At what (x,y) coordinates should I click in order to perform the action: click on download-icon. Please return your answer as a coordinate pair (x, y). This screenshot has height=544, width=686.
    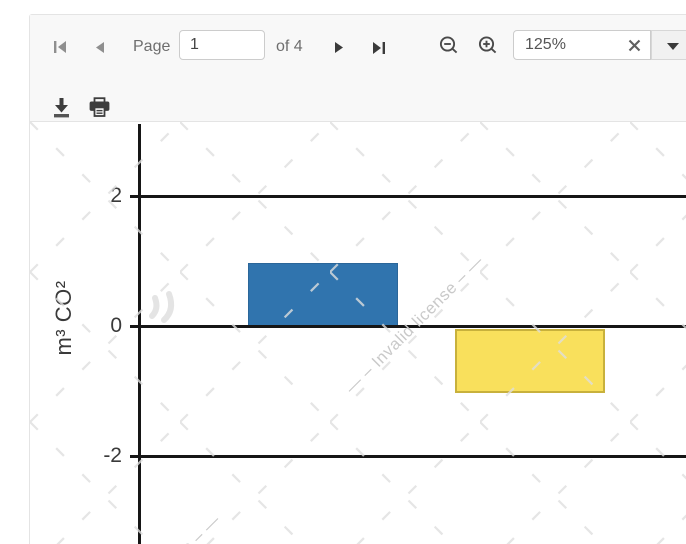
    Looking at the image, I should click on (61, 109).